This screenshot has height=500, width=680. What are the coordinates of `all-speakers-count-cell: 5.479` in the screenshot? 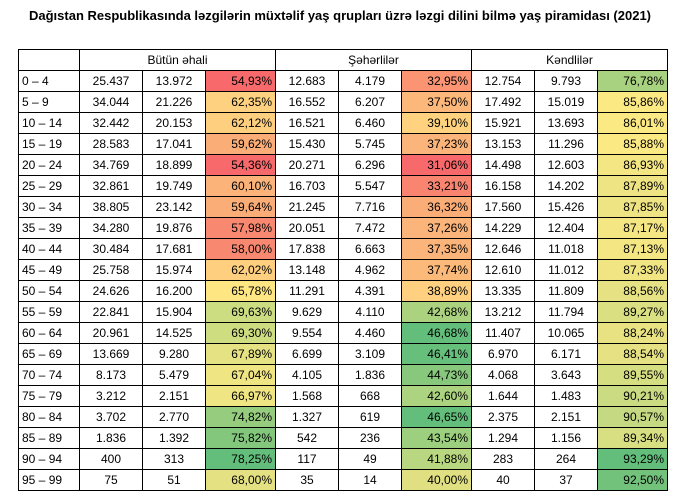 It's located at (174, 375).